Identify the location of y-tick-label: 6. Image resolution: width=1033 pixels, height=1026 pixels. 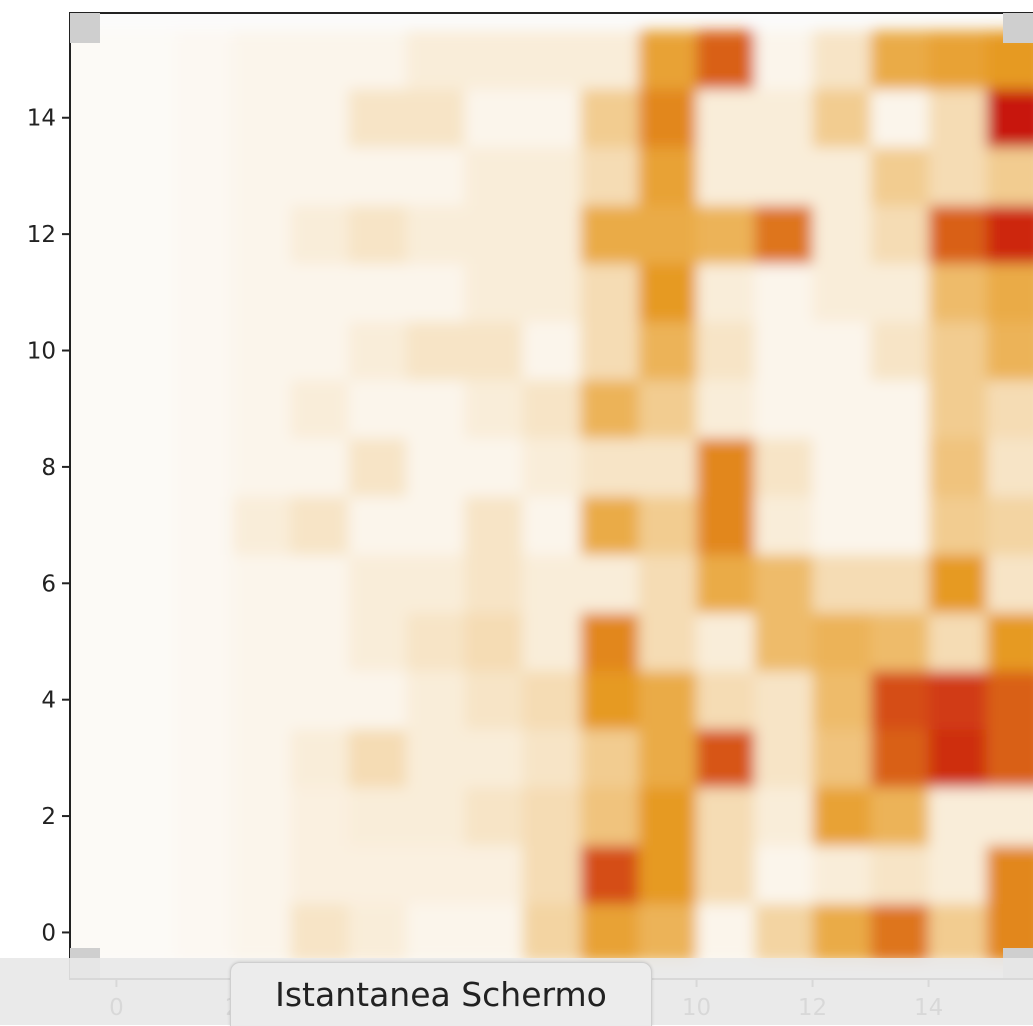
(48, 584).